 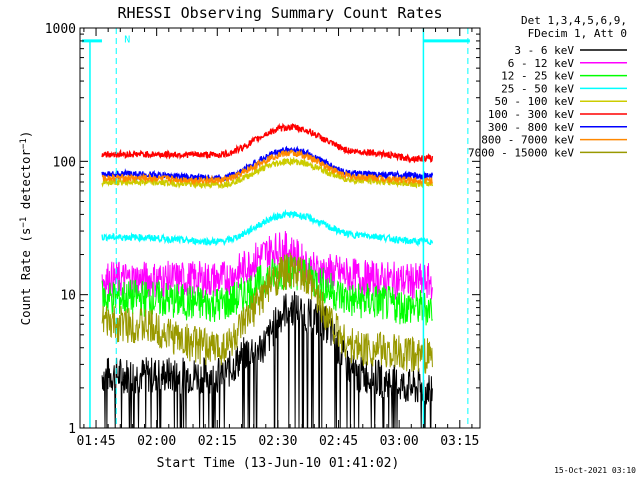 I want to click on x-tick-label: 02:30, so click(x=277, y=441).